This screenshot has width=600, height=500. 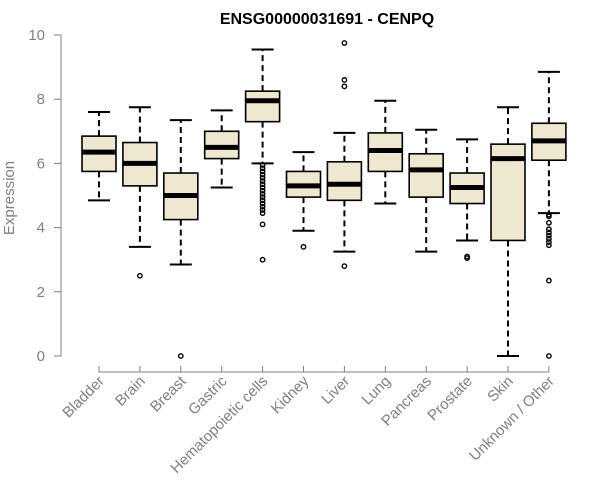 What do you see at coordinates (335, 390) in the screenshot?
I see `x-category-label: Liver` at bounding box center [335, 390].